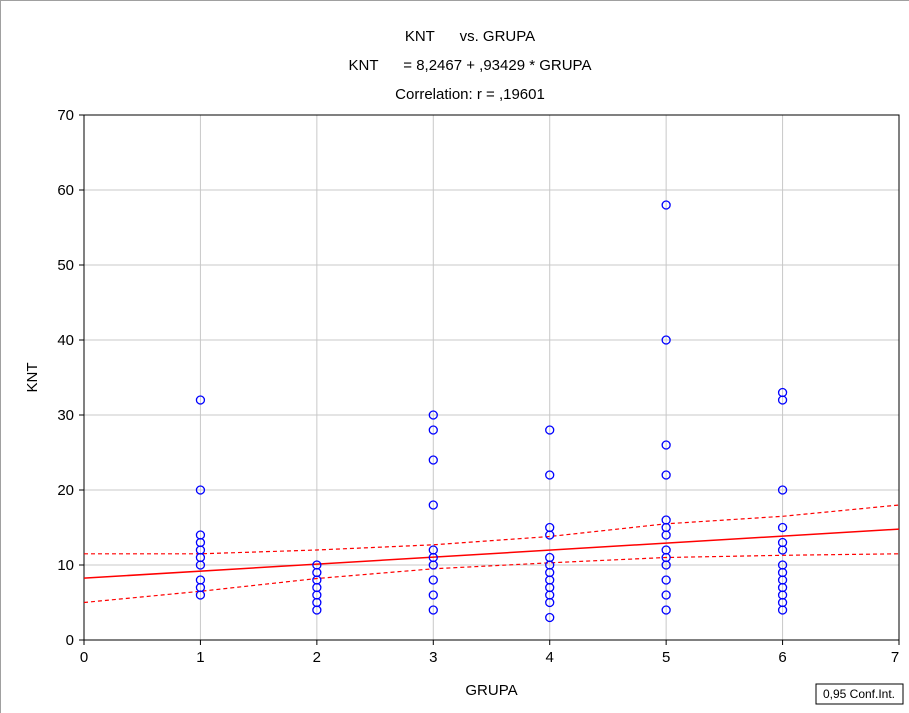 This screenshot has width=909, height=713. What do you see at coordinates (492, 529) in the screenshot?
I see `conf-band-upper` at bounding box center [492, 529].